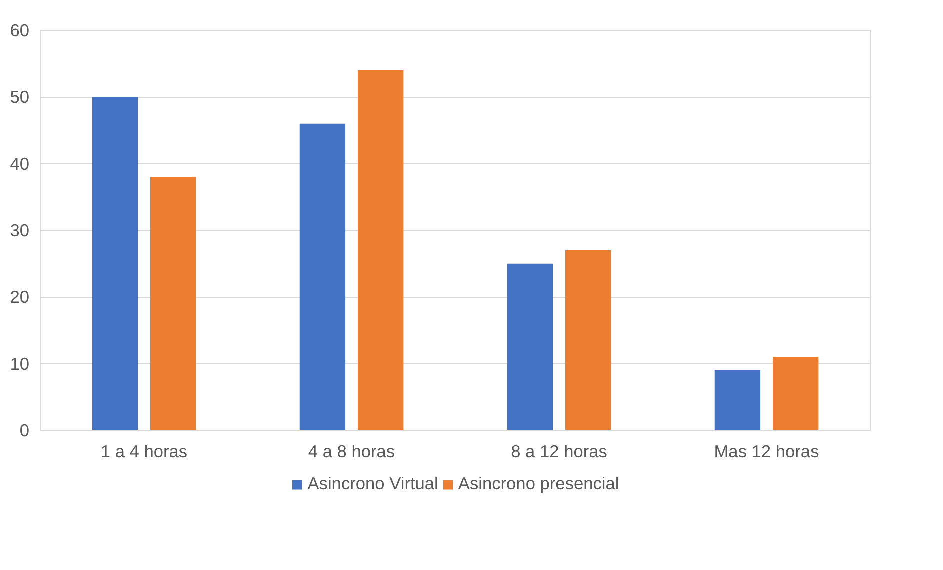 The height and width of the screenshot is (570, 943). What do you see at coordinates (20, 364) in the screenshot?
I see `y-tick-label: 10` at bounding box center [20, 364].